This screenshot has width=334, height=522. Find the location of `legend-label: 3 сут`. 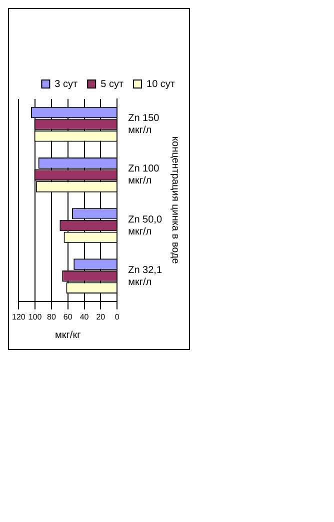

legend-label: 3 сут is located at coordinates (66, 84).